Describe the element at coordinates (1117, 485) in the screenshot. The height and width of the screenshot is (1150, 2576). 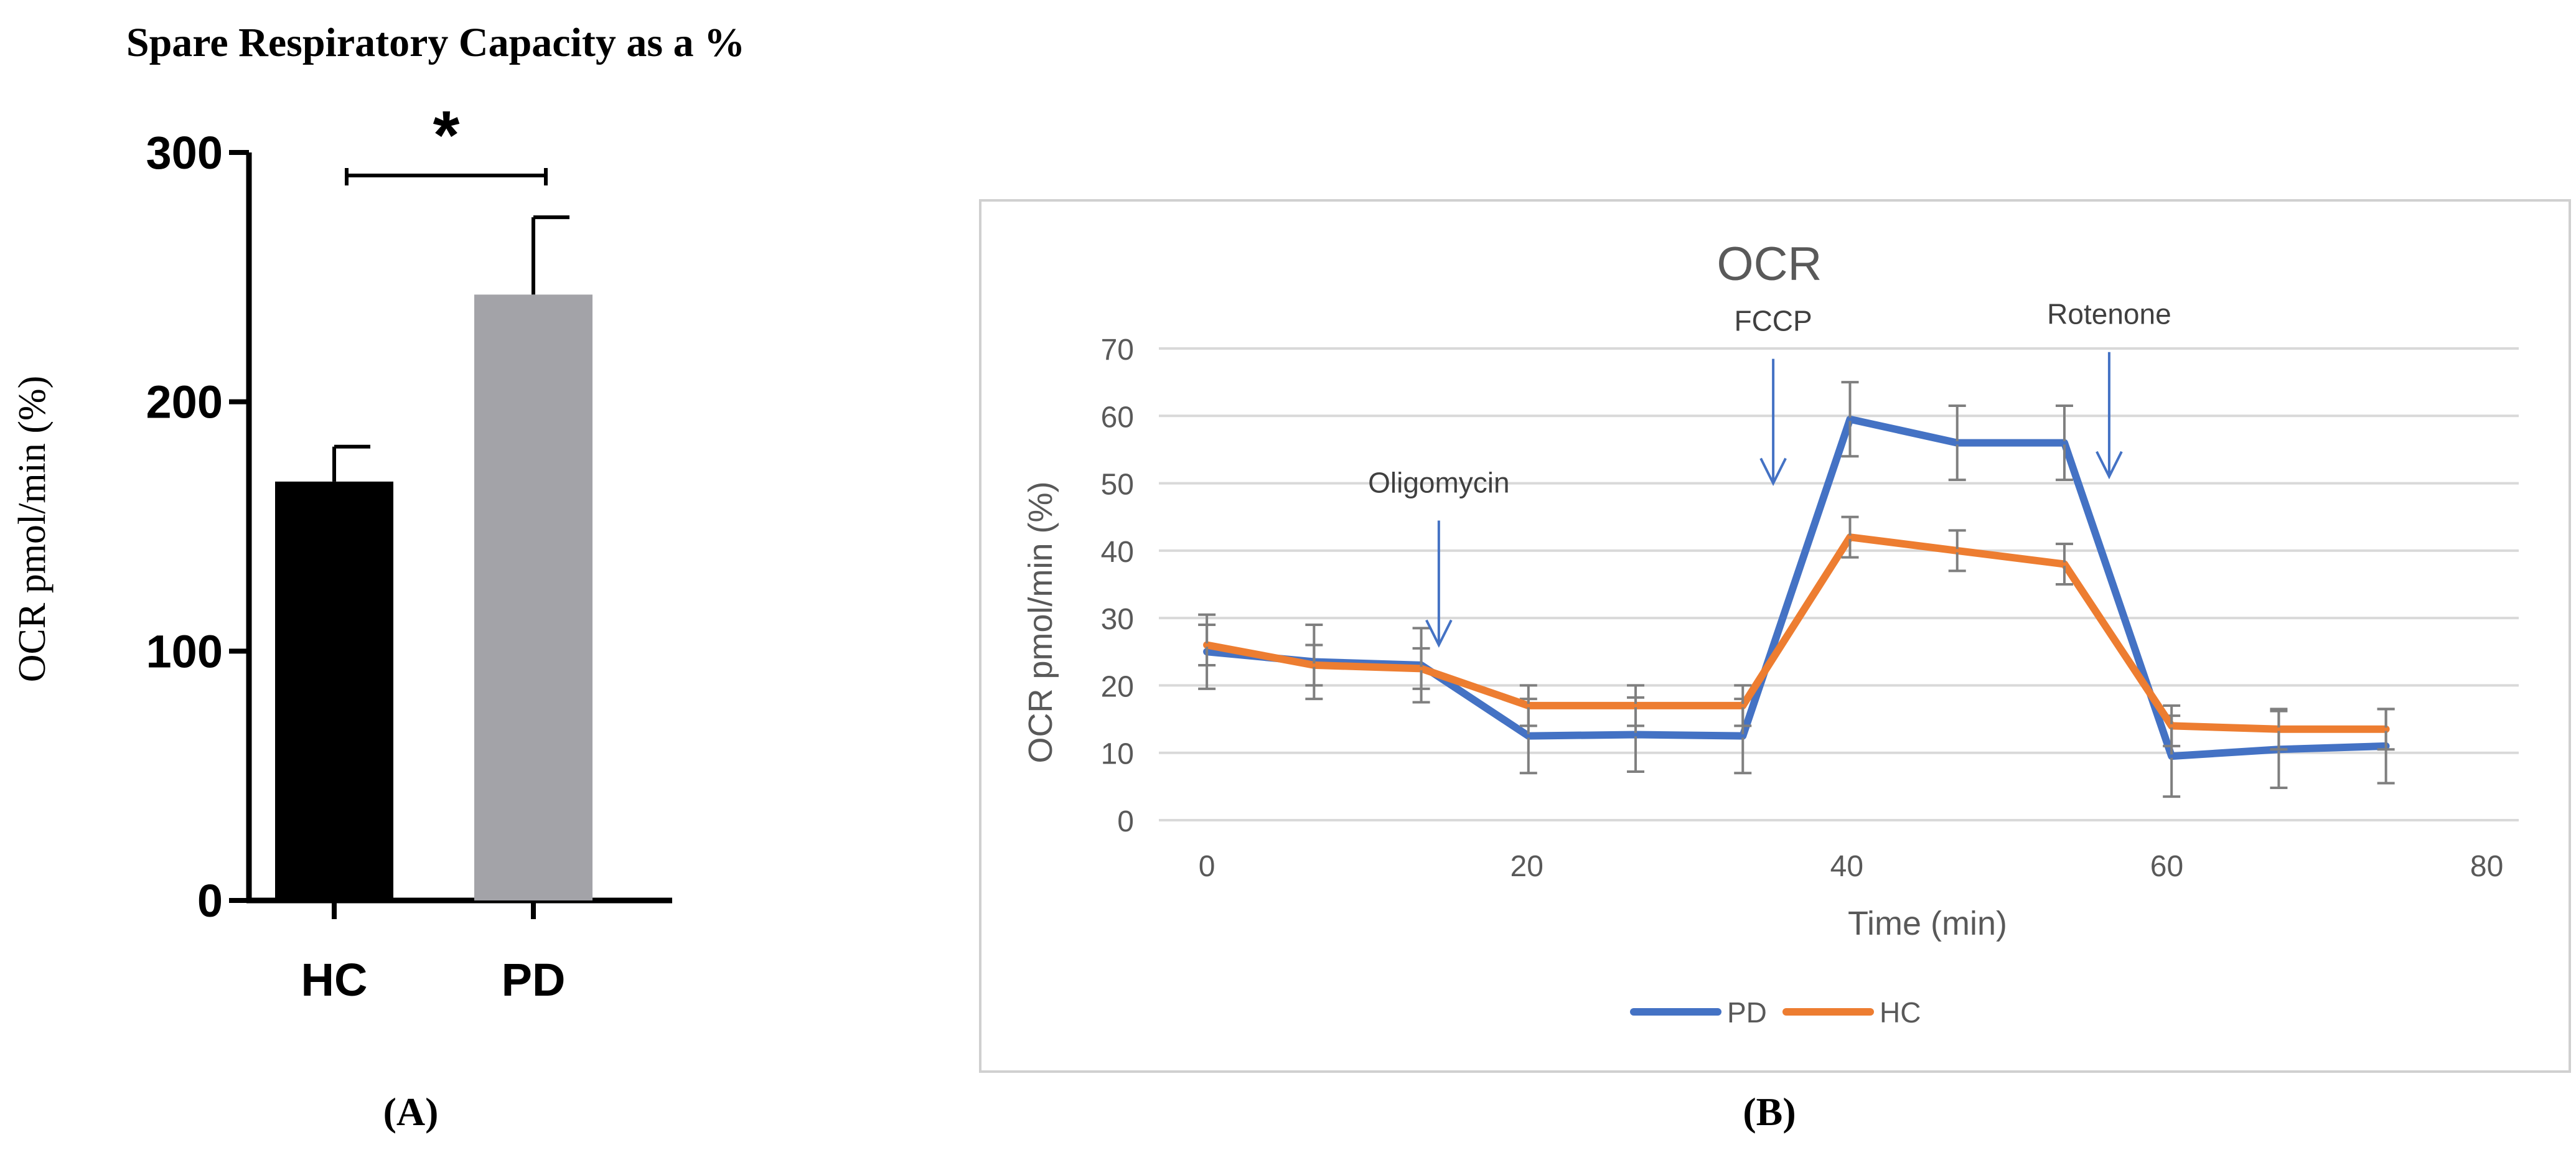
I see `y-tick-label: 50` at that location.